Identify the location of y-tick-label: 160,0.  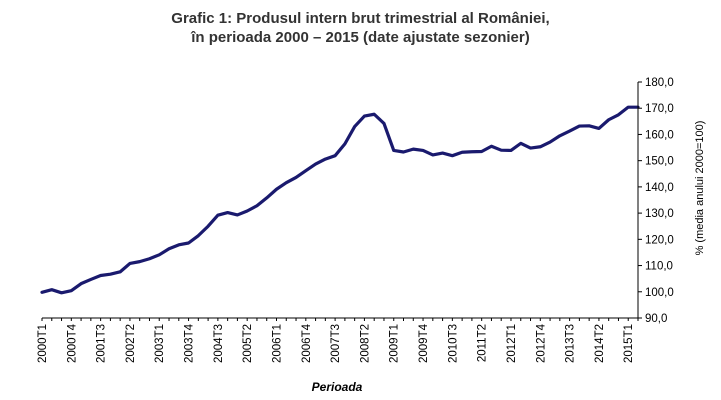
(659, 135).